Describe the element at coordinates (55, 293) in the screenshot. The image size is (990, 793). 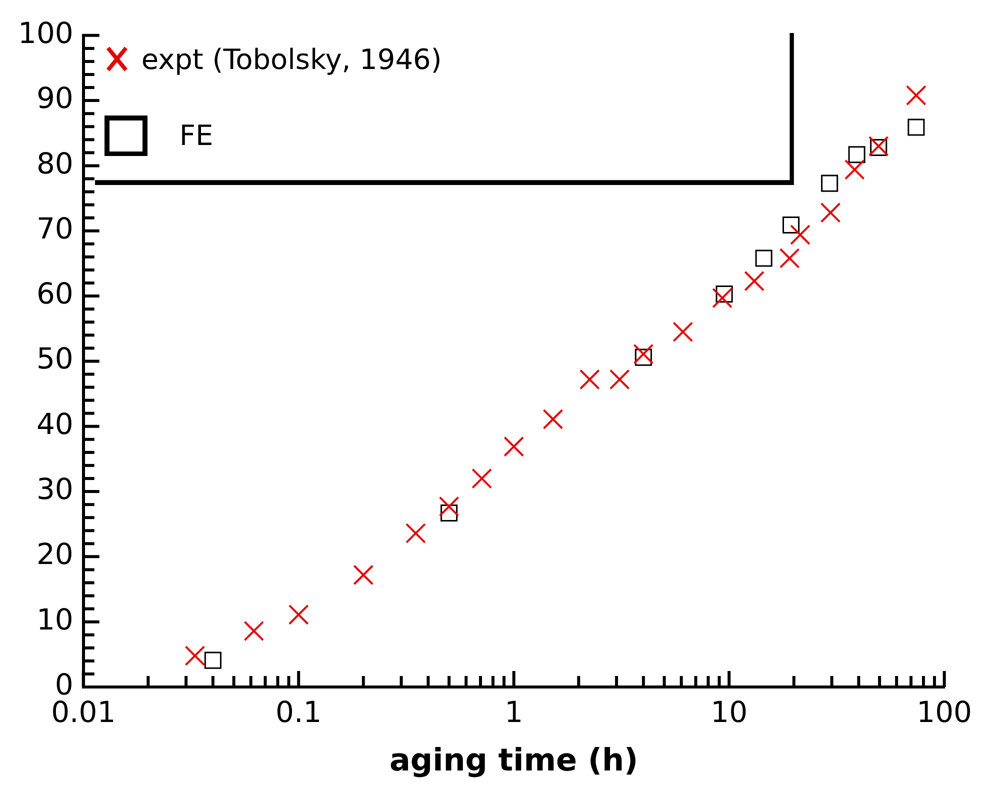
I see `y-tick-label: 60` at that location.